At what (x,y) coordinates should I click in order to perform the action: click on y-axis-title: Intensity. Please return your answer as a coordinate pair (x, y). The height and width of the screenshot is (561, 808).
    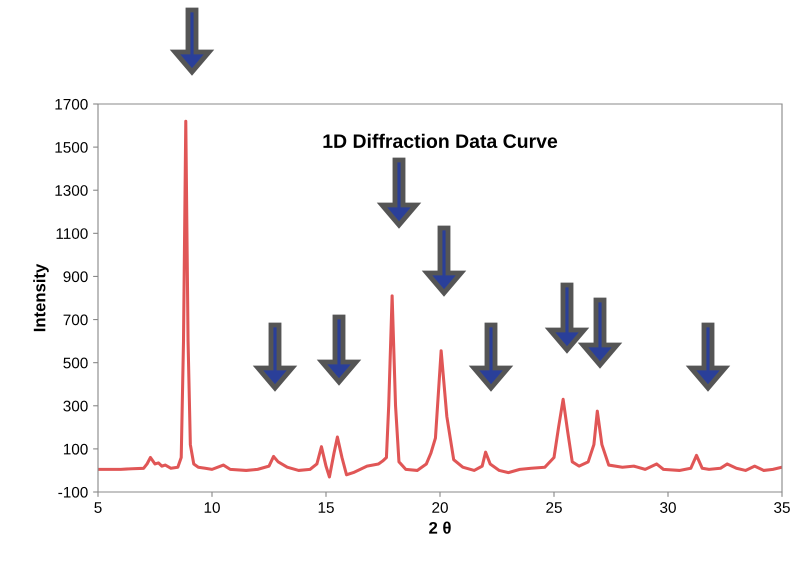
    Looking at the image, I should click on (41, 298).